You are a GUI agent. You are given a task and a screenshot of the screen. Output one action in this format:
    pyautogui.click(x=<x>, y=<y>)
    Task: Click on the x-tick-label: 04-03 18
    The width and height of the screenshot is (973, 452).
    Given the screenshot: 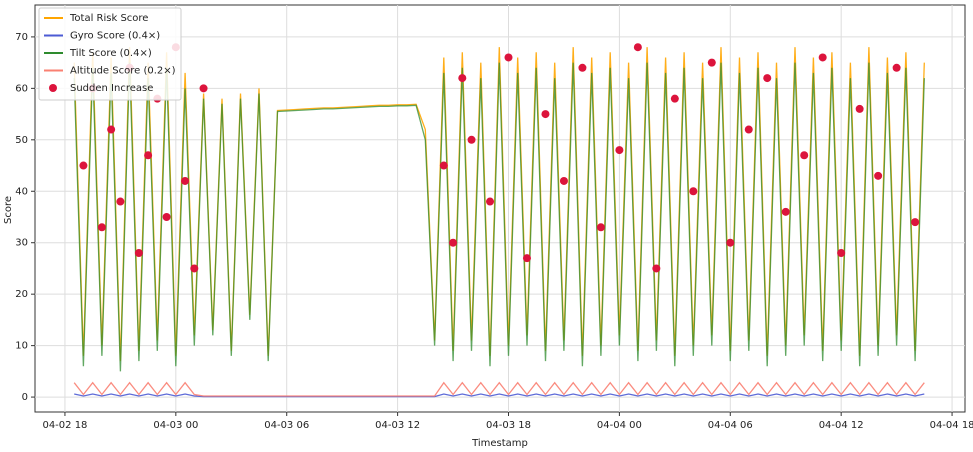 What is the action you would take?
    pyautogui.click(x=508, y=425)
    